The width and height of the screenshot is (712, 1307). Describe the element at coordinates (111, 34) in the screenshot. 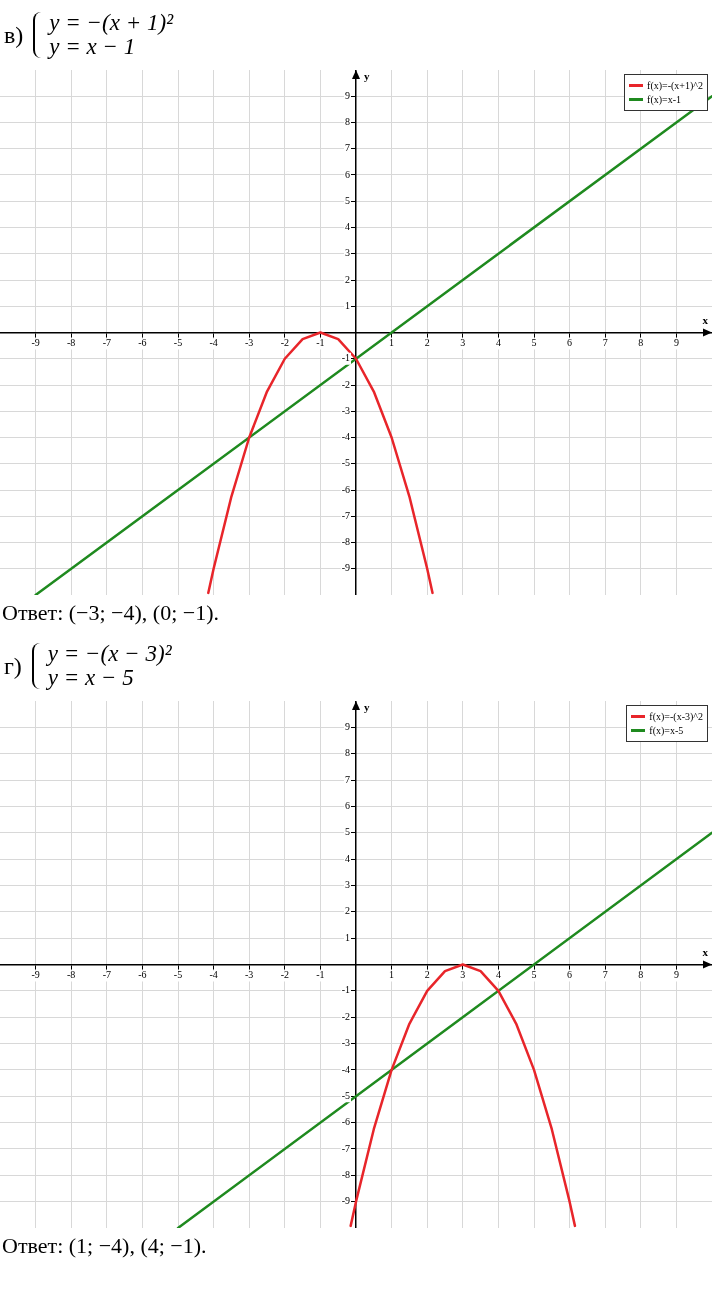

I see `chart-subtitle: y = −(x + 1)² y = x − 1` at that location.